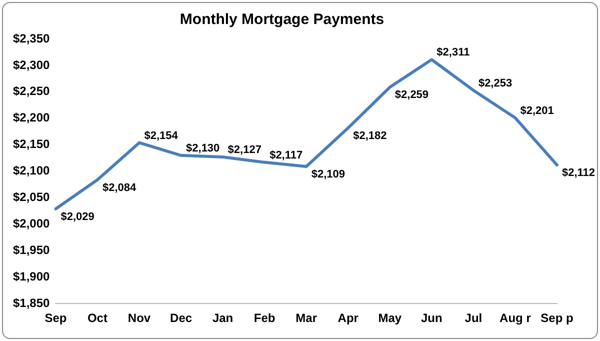  What do you see at coordinates (411, 95) in the screenshot?
I see `data-label: $2,259` at bounding box center [411, 95].